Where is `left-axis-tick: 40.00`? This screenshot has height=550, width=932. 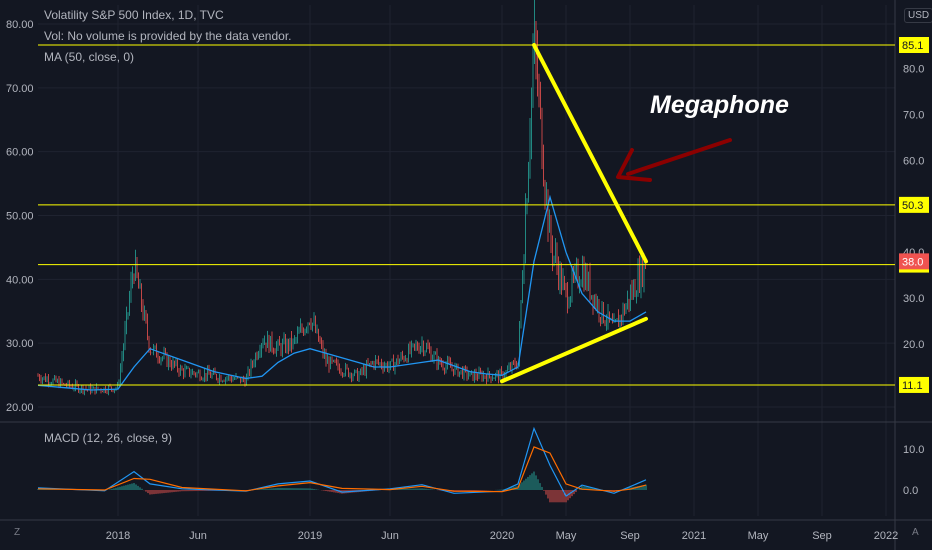 left-axis-tick: 40.00 is located at coordinates (20, 280).